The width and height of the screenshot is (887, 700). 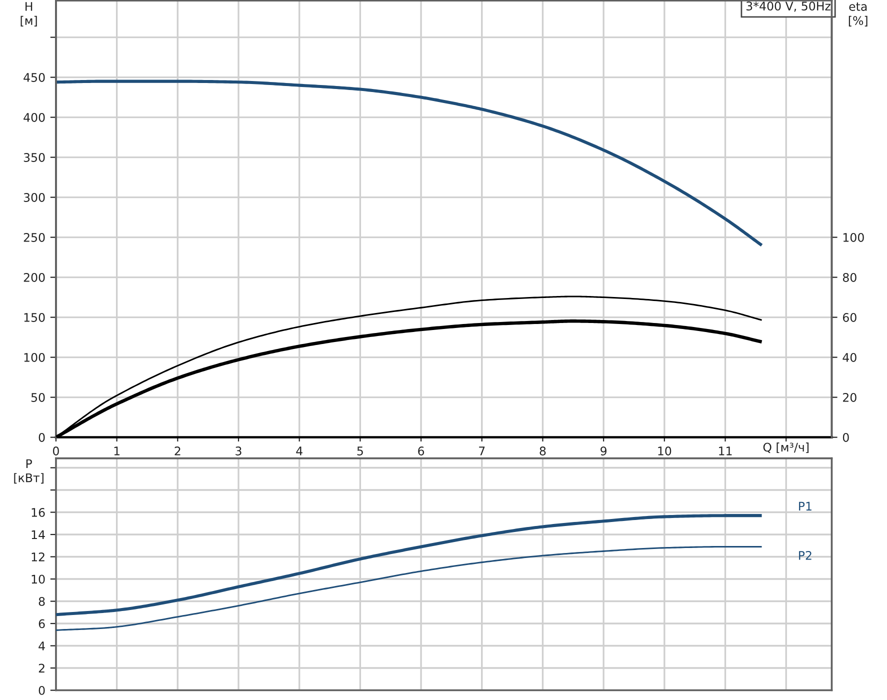 What do you see at coordinates (299, 451) in the screenshot?
I see `x-tick-label: 4` at bounding box center [299, 451].